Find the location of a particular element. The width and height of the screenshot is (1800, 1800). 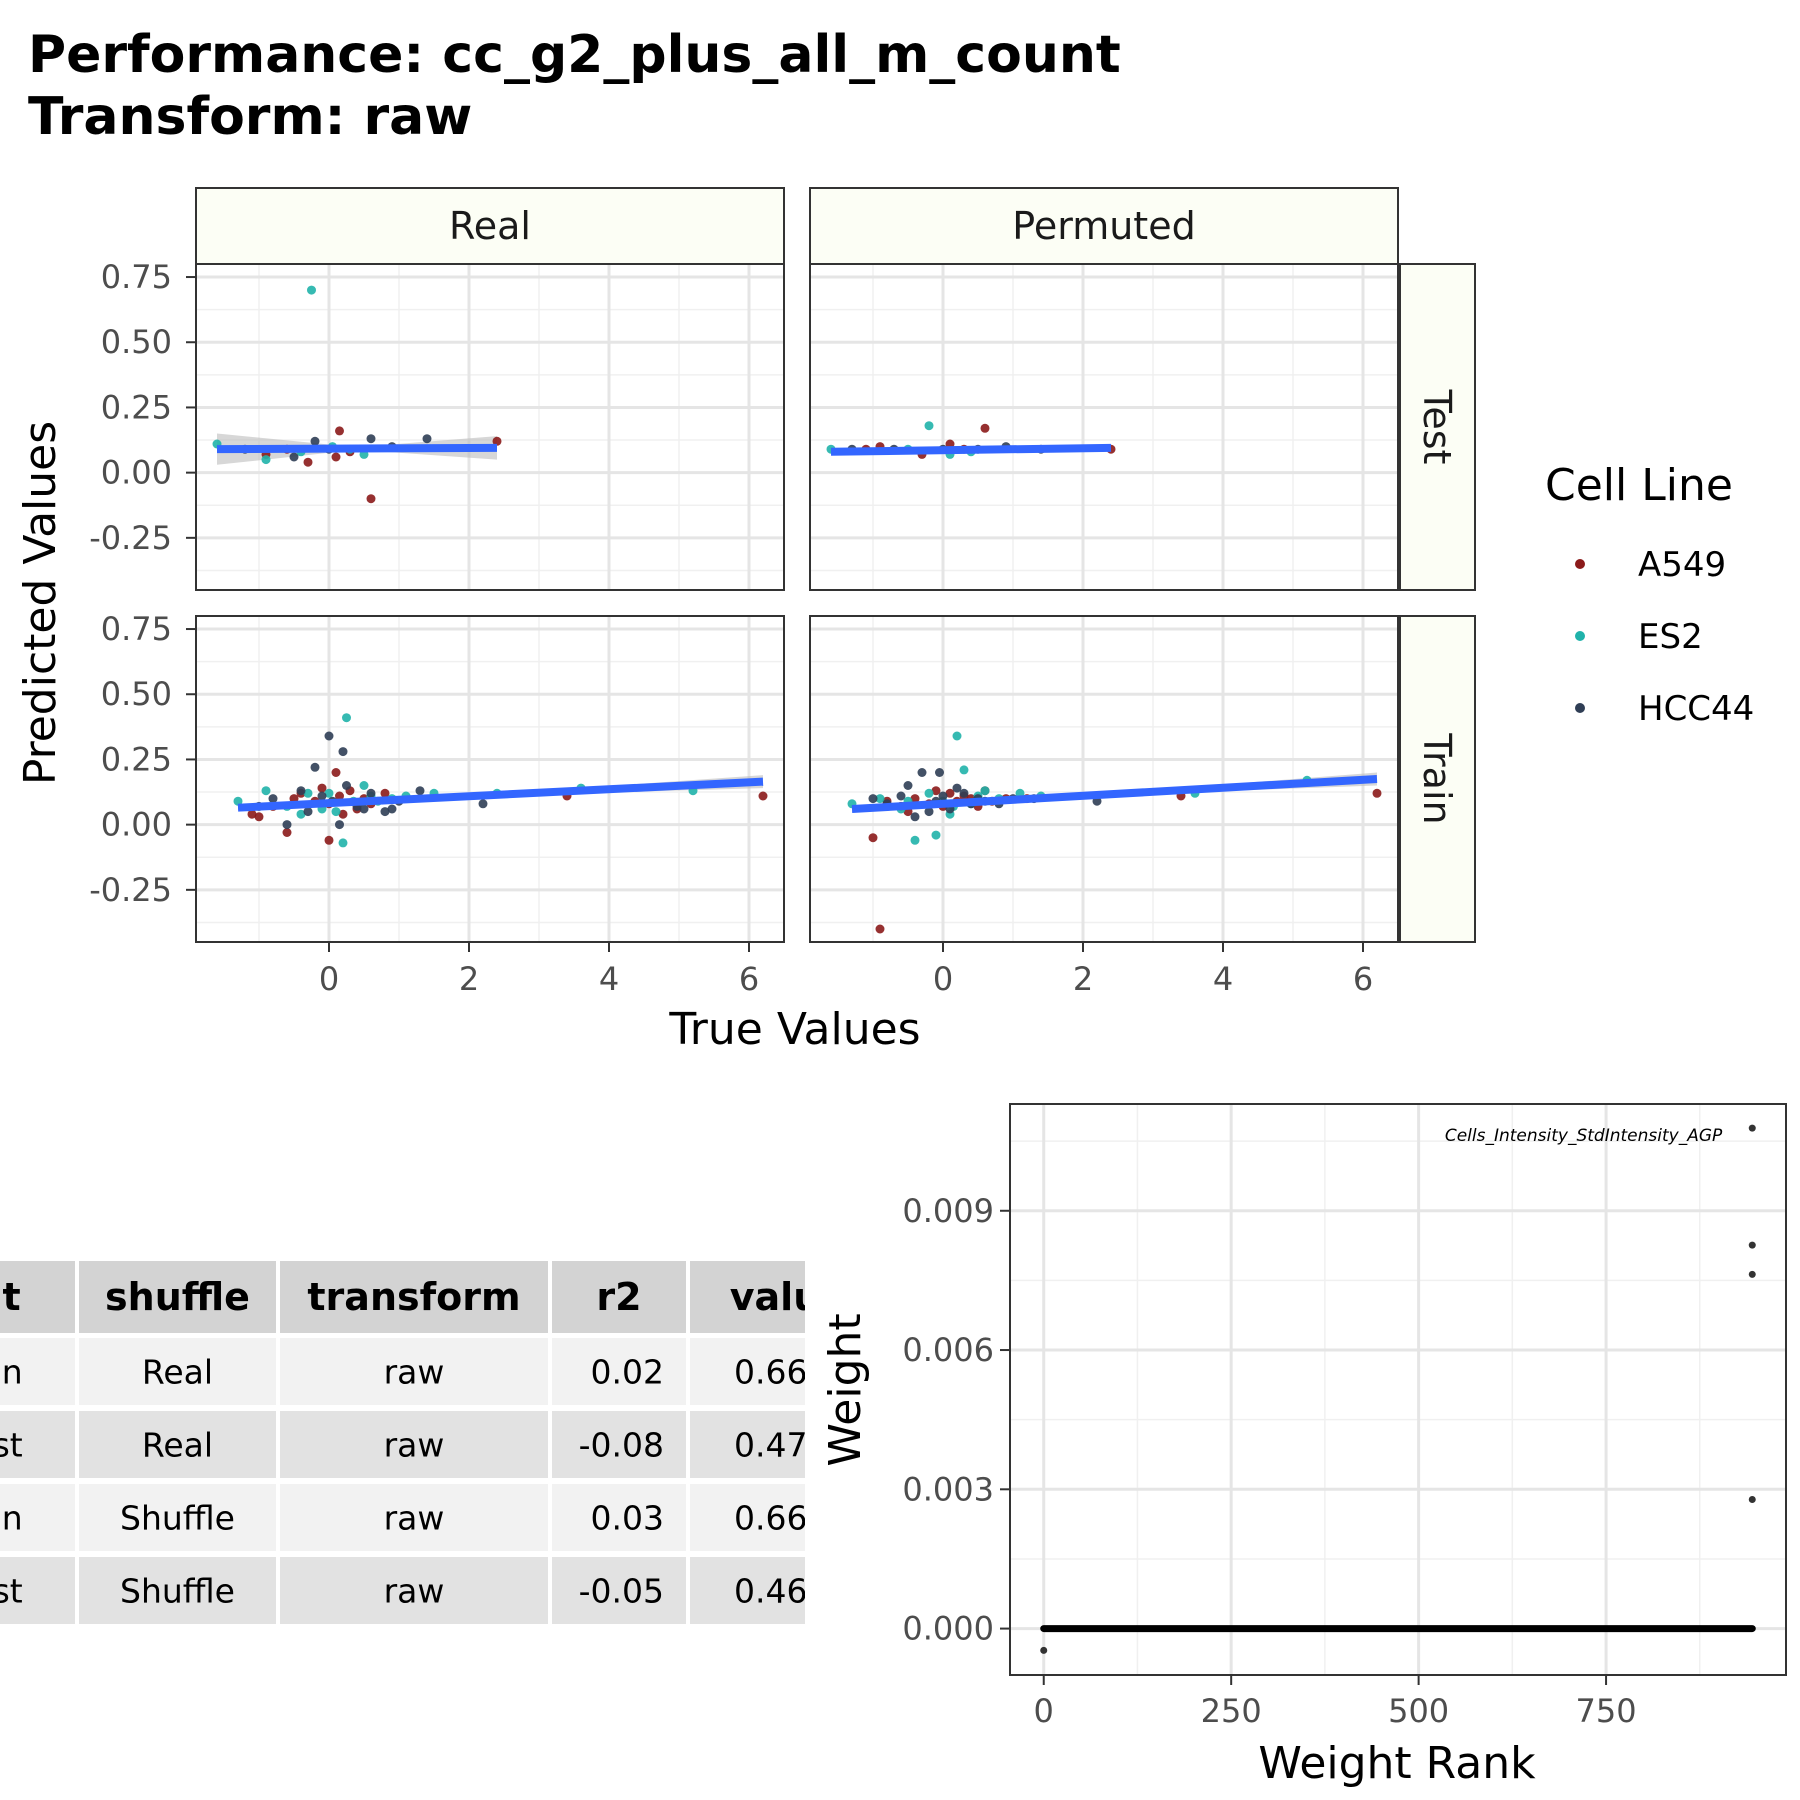

figure-title-line2: Transform: raw is located at coordinates (250, 117).